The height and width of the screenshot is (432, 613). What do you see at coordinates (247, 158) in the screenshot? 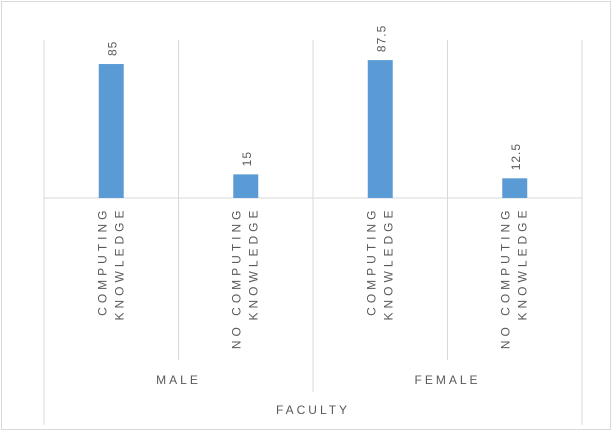
I see `value-label: 15` at bounding box center [247, 158].